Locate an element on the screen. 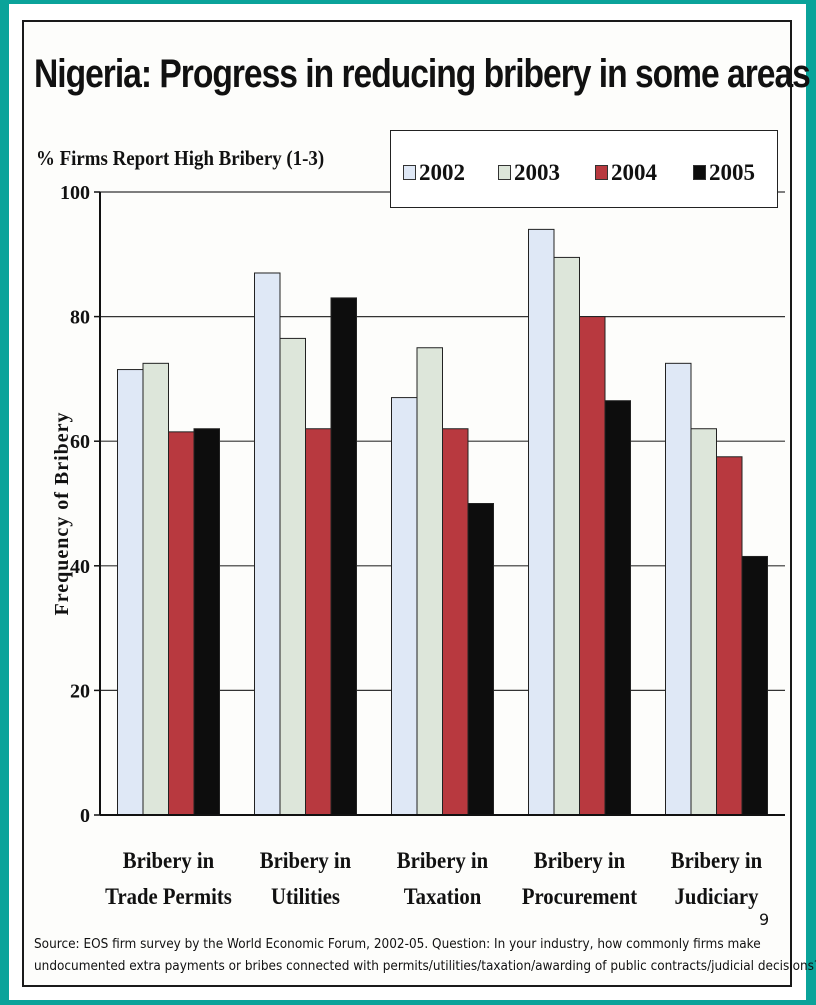 Image resolution: width=816 pixels, height=1005 pixels. y-tick-label: 40 is located at coordinates (80, 567).